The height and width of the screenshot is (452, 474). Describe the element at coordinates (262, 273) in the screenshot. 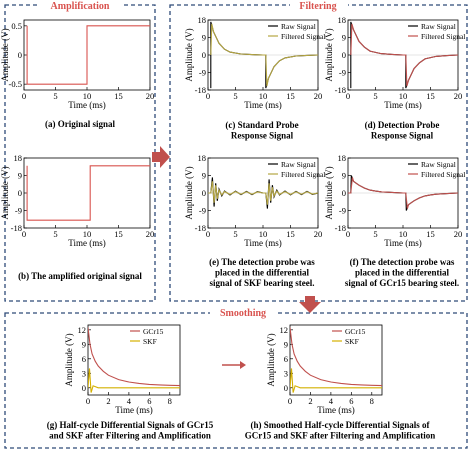

I see `caption-line: placed in the differential` at that location.